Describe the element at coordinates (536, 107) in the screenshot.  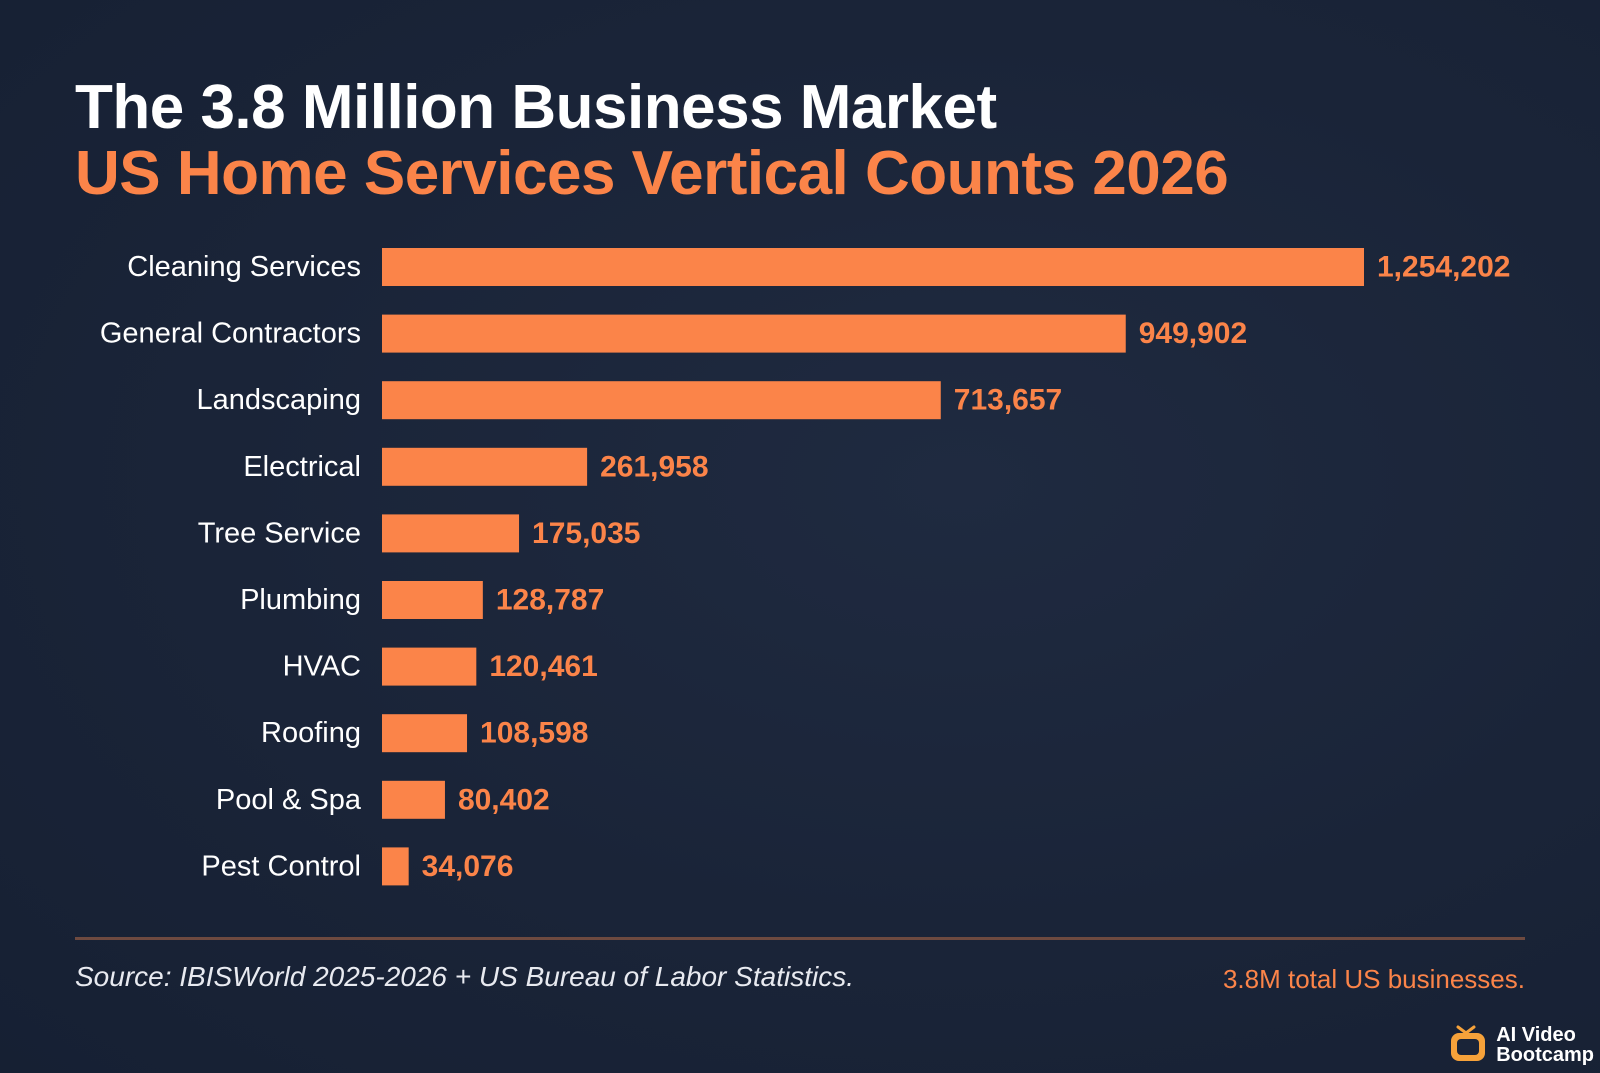
I see `chart-title: The 3.8 Million Business Market` at that location.